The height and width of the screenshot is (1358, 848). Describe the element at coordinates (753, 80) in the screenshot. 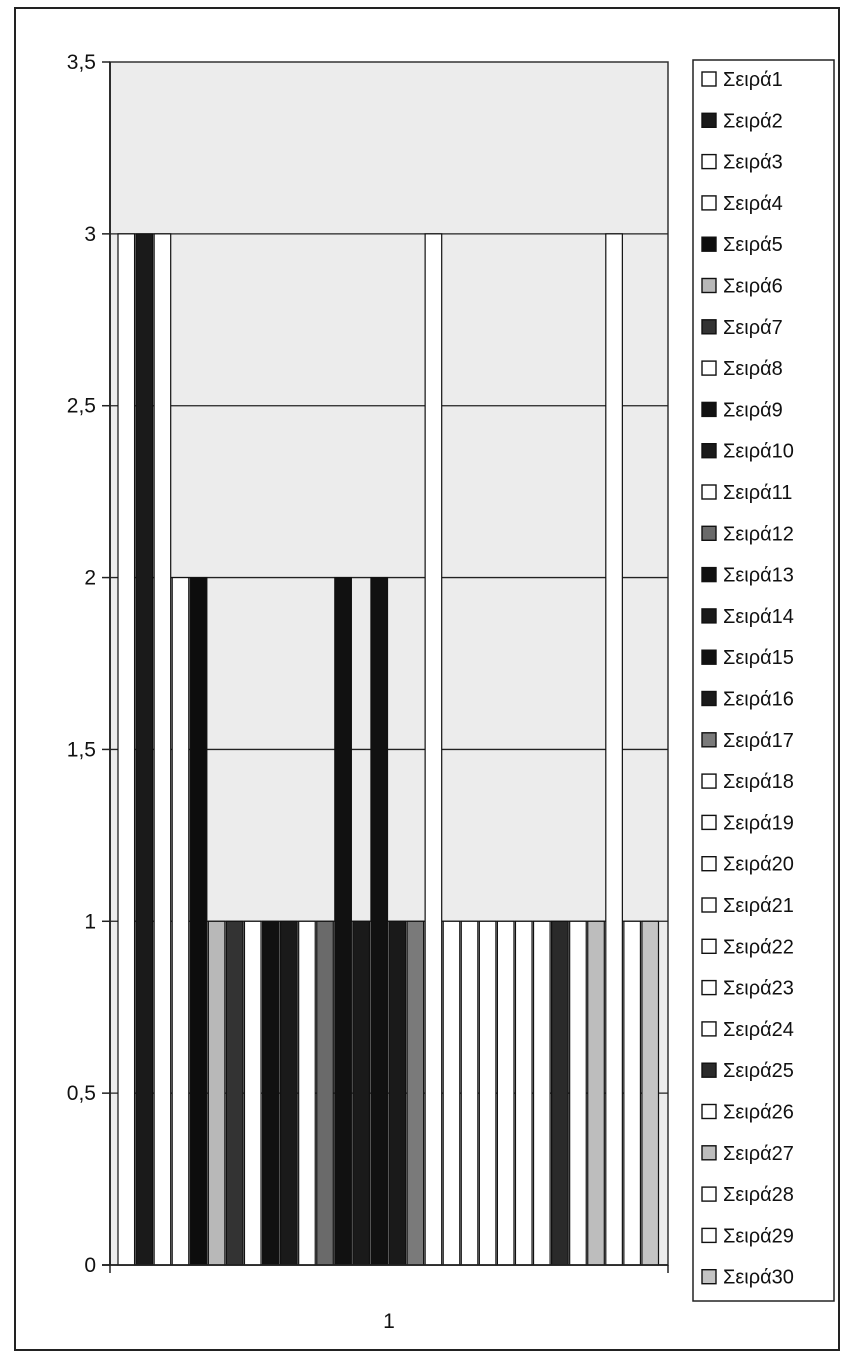

I see `legend-label: Σειρά1` at that location.